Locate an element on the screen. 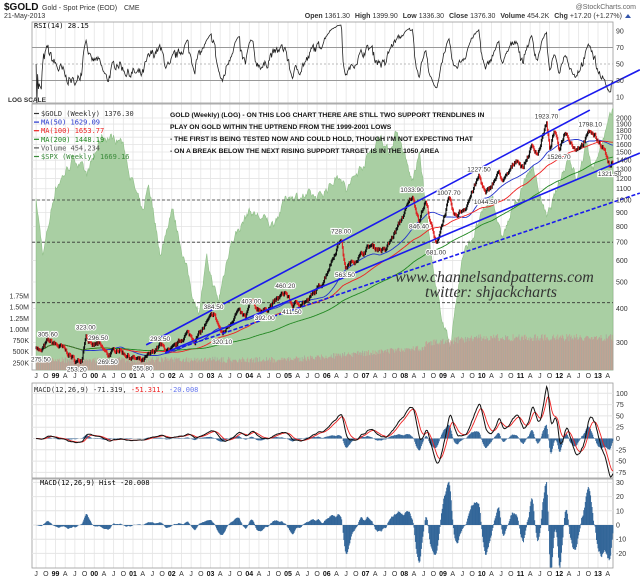 This screenshot has height=579, width=640. macd-tick-label: 75 is located at coordinates (620, 405).